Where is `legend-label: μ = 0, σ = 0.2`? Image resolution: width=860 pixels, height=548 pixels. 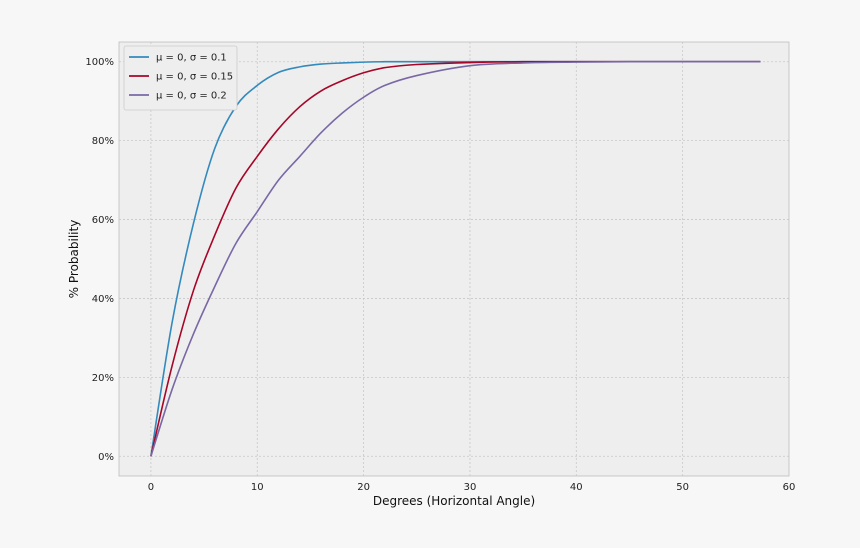
legend-label: μ = 0, σ = 0.2 is located at coordinates (191, 96).